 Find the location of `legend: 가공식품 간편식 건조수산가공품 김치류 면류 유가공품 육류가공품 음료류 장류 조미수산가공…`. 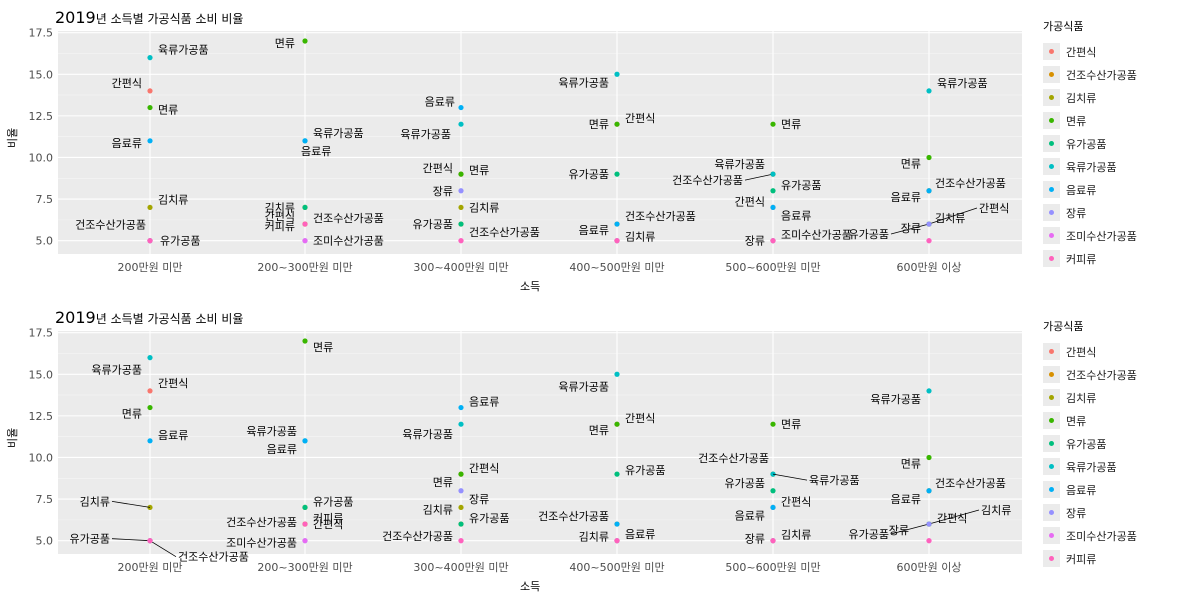

legend: 가공식품 간편식 건조수산가공품 김치류 면류 유가공품 육류가공품 음료류 장류 조미수산가공… is located at coordinates (1118, 444).